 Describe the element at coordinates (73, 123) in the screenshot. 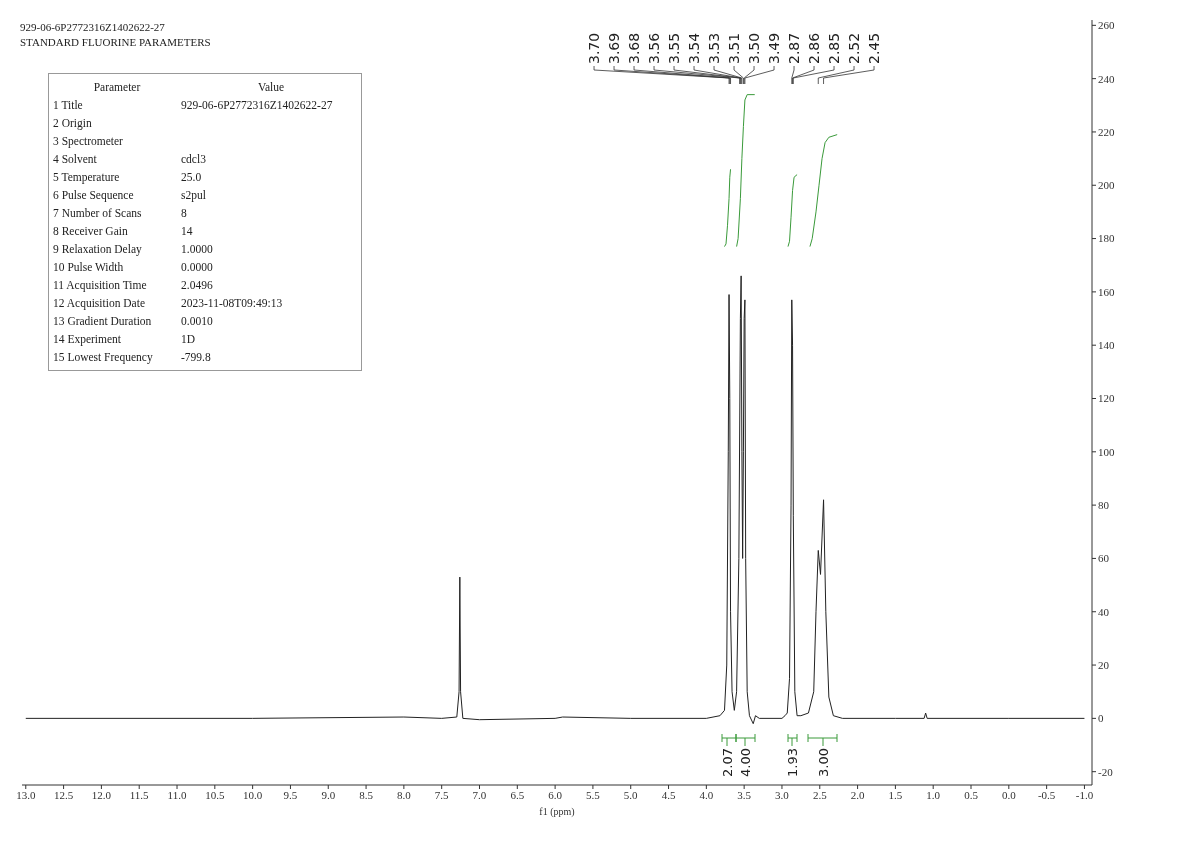

I see `annotation: 2 Origin` at that location.